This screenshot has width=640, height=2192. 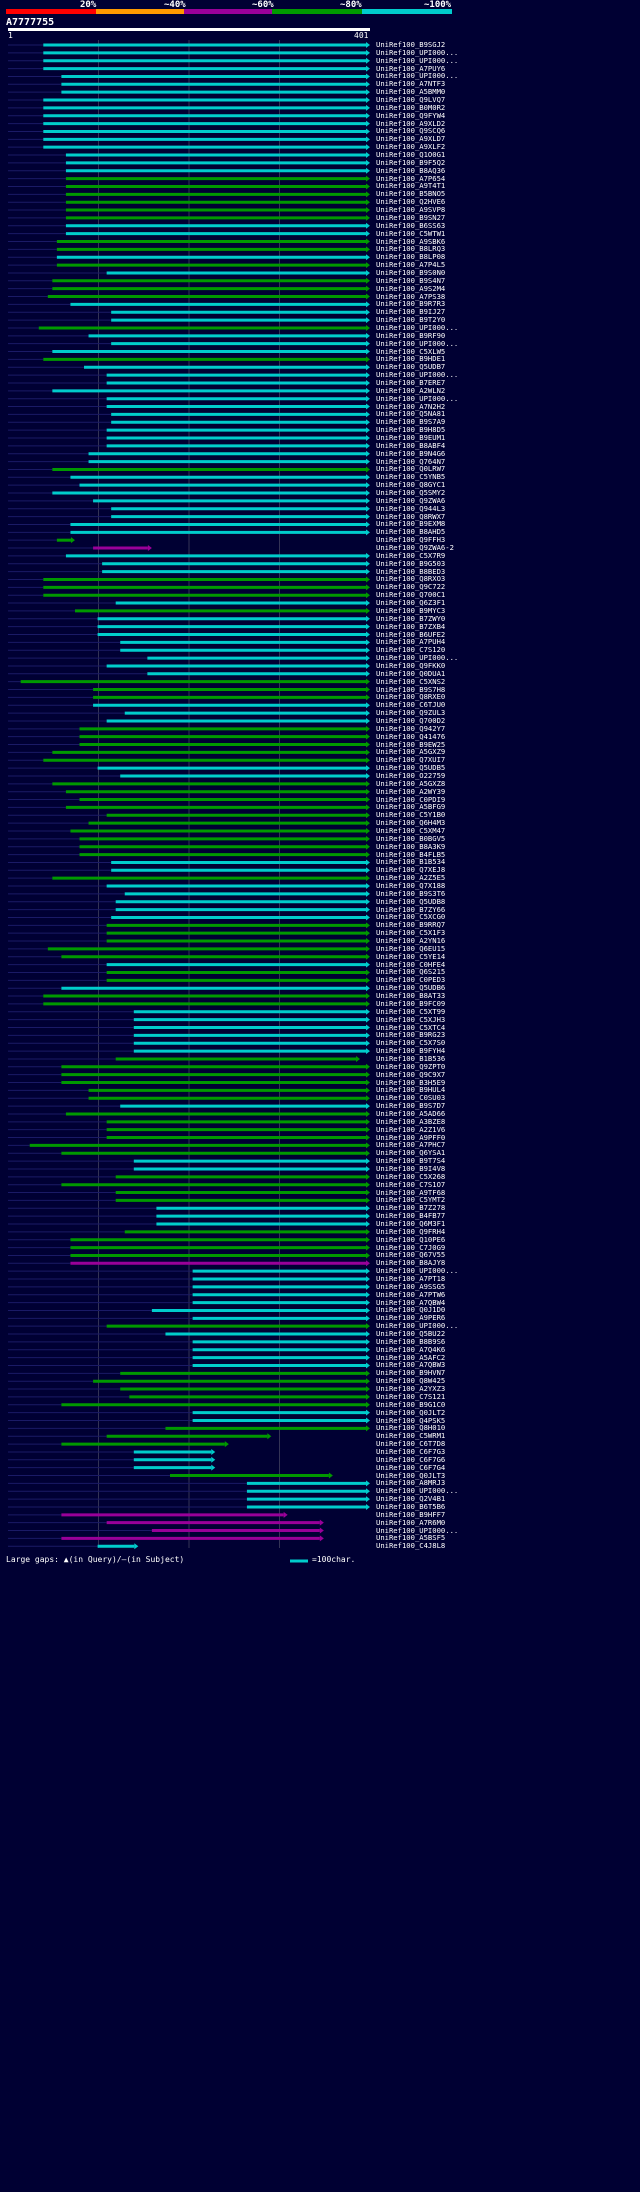 What do you see at coordinates (411, 115) in the screenshot?
I see `hit-label: UniRef100_Q9FYW4` at bounding box center [411, 115].